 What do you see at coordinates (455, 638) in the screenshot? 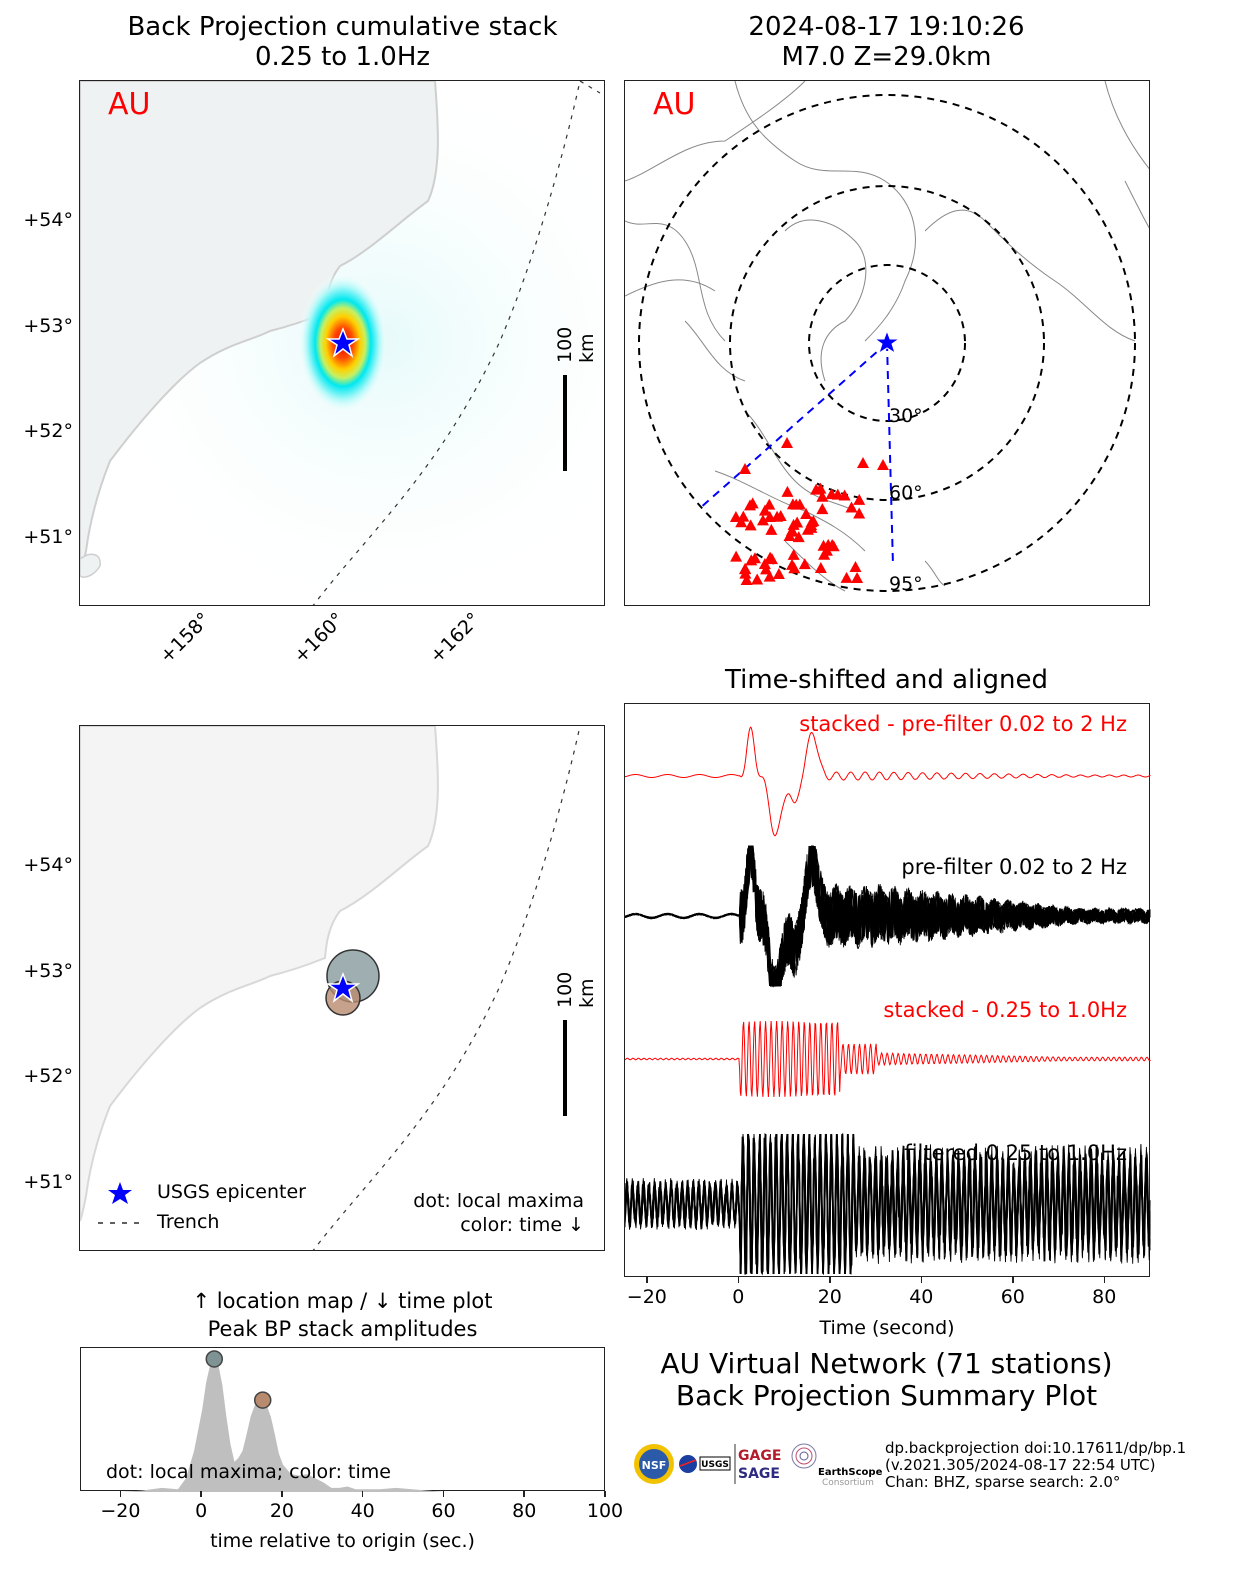
I see `lon-tick: +162°` at bounding box center [455, 638].